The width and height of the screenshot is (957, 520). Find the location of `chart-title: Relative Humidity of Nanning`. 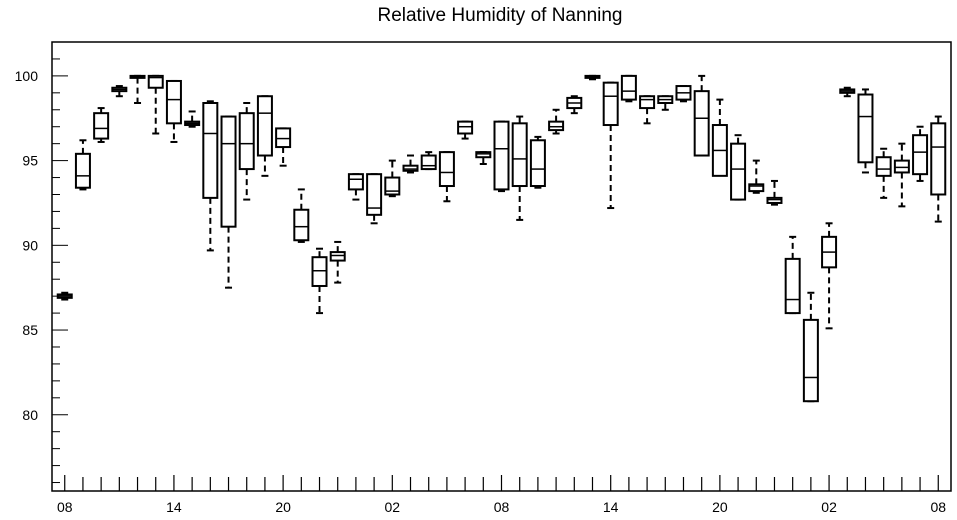

chart-title: Relative Humidity of Nanning is located at coordinates (499, 15).